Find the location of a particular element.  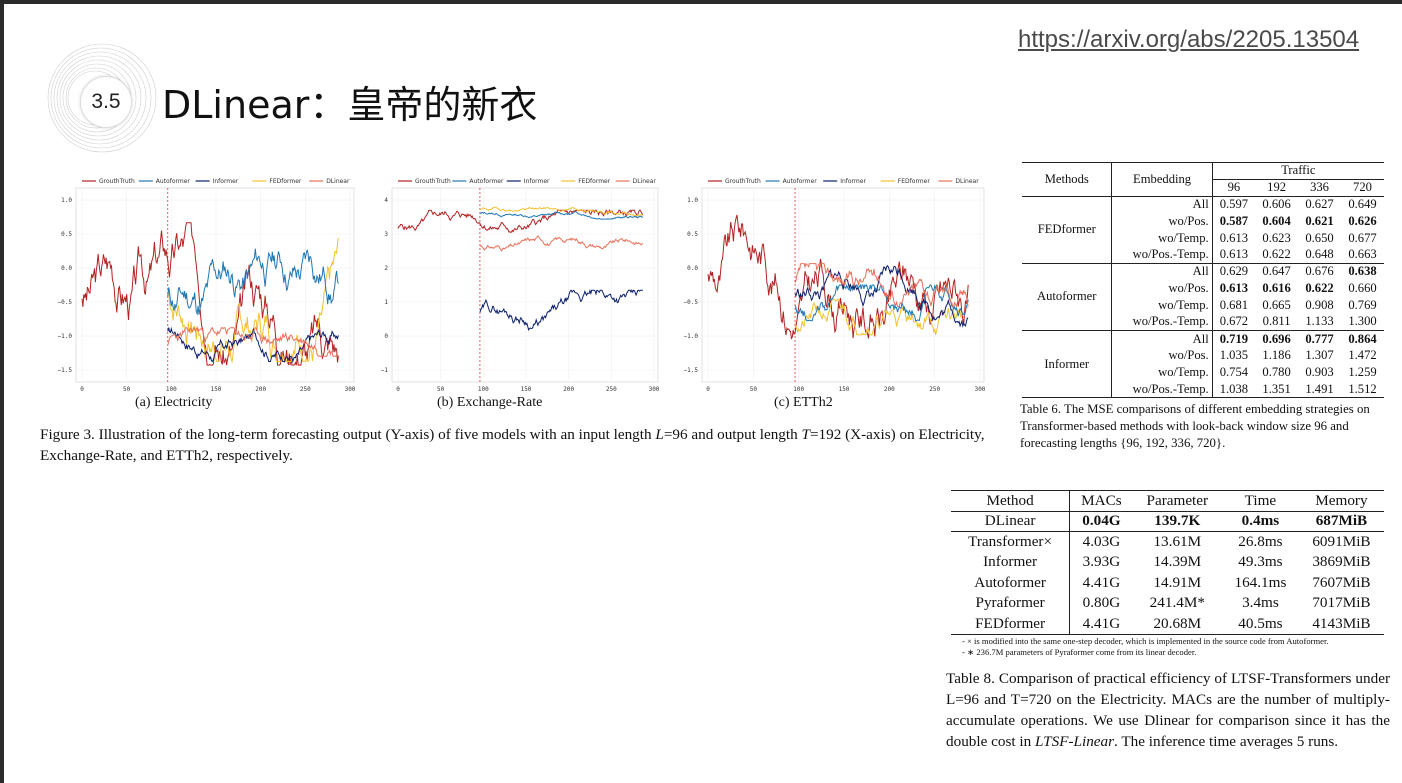

t6-value-cell: 0.606 is located at coordinates (1276, 204).